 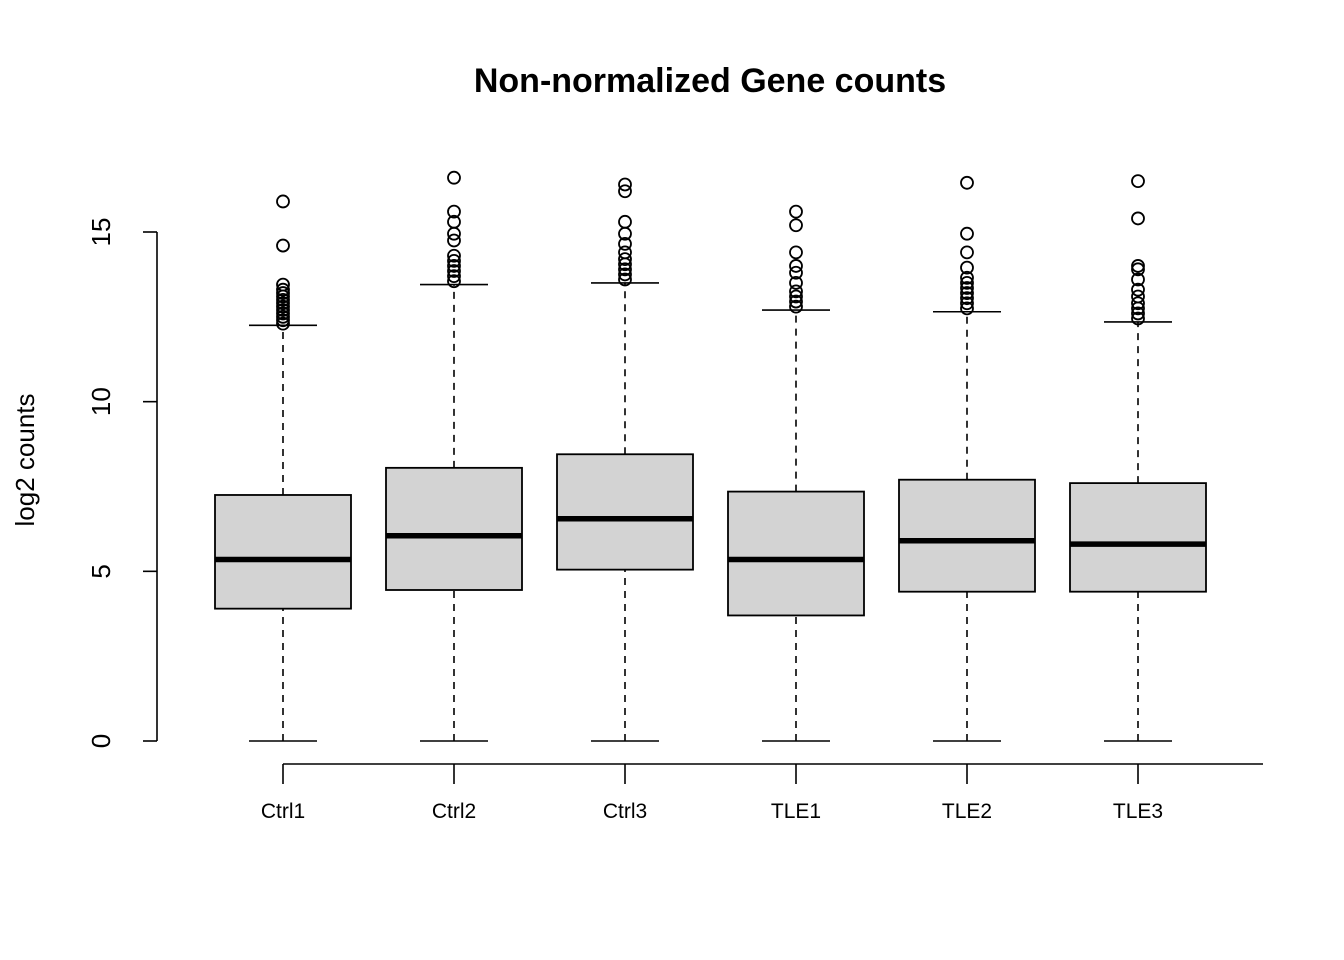 I want to click on box-Ctrl3, so click(x=625, y=459).